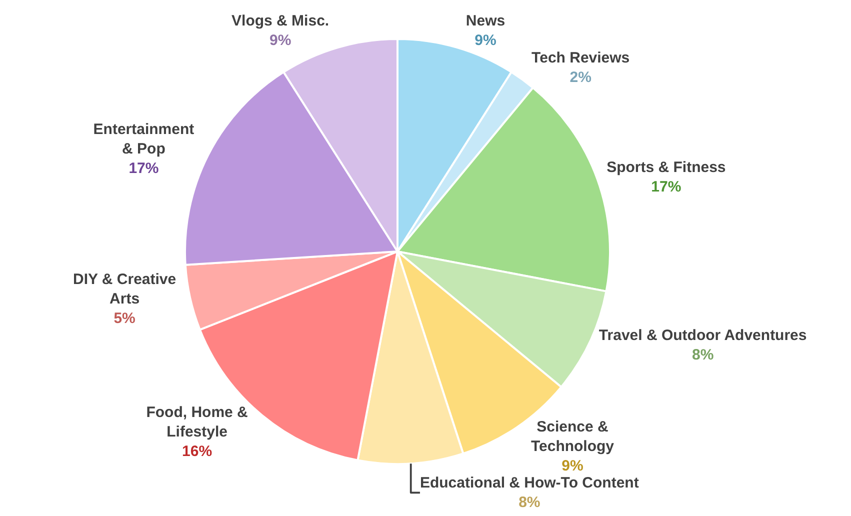  Describe the element at coordinates (197, 451) in the screenshot. I see `data-label: 16%` at that location.